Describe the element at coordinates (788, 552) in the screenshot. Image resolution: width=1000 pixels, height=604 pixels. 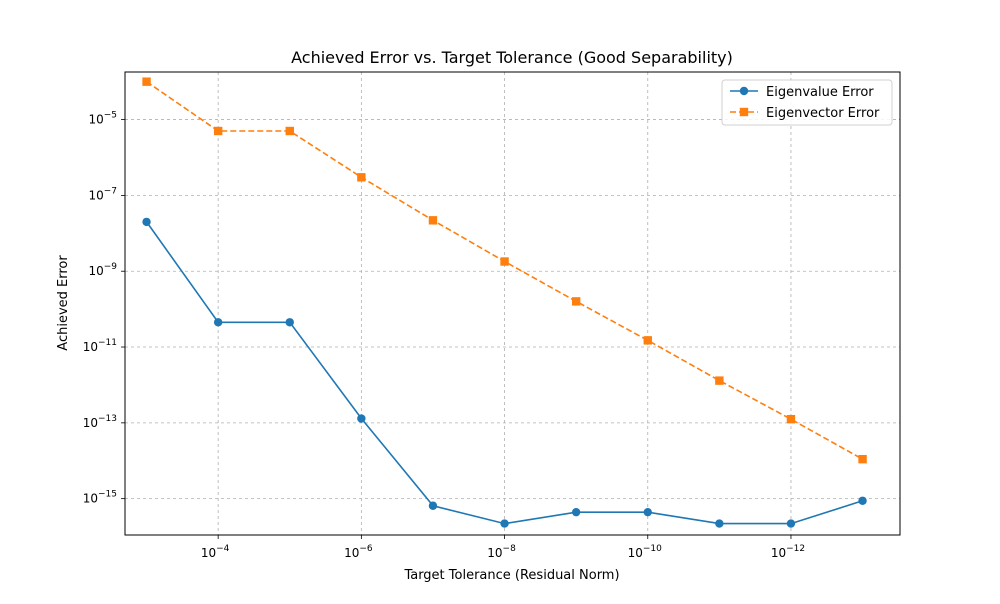
I see `x-tick-label: 10⁻¹²` at that location.